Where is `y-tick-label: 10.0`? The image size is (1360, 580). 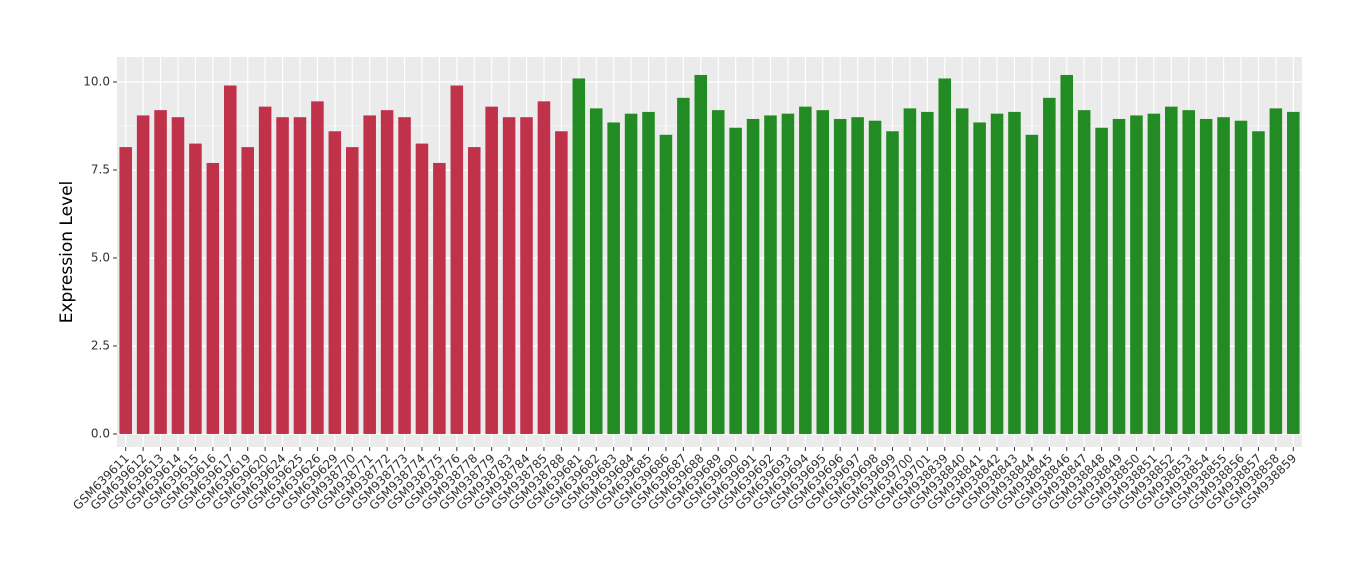 y-tick-label: 10.0 is located at coordinates (96, 81).